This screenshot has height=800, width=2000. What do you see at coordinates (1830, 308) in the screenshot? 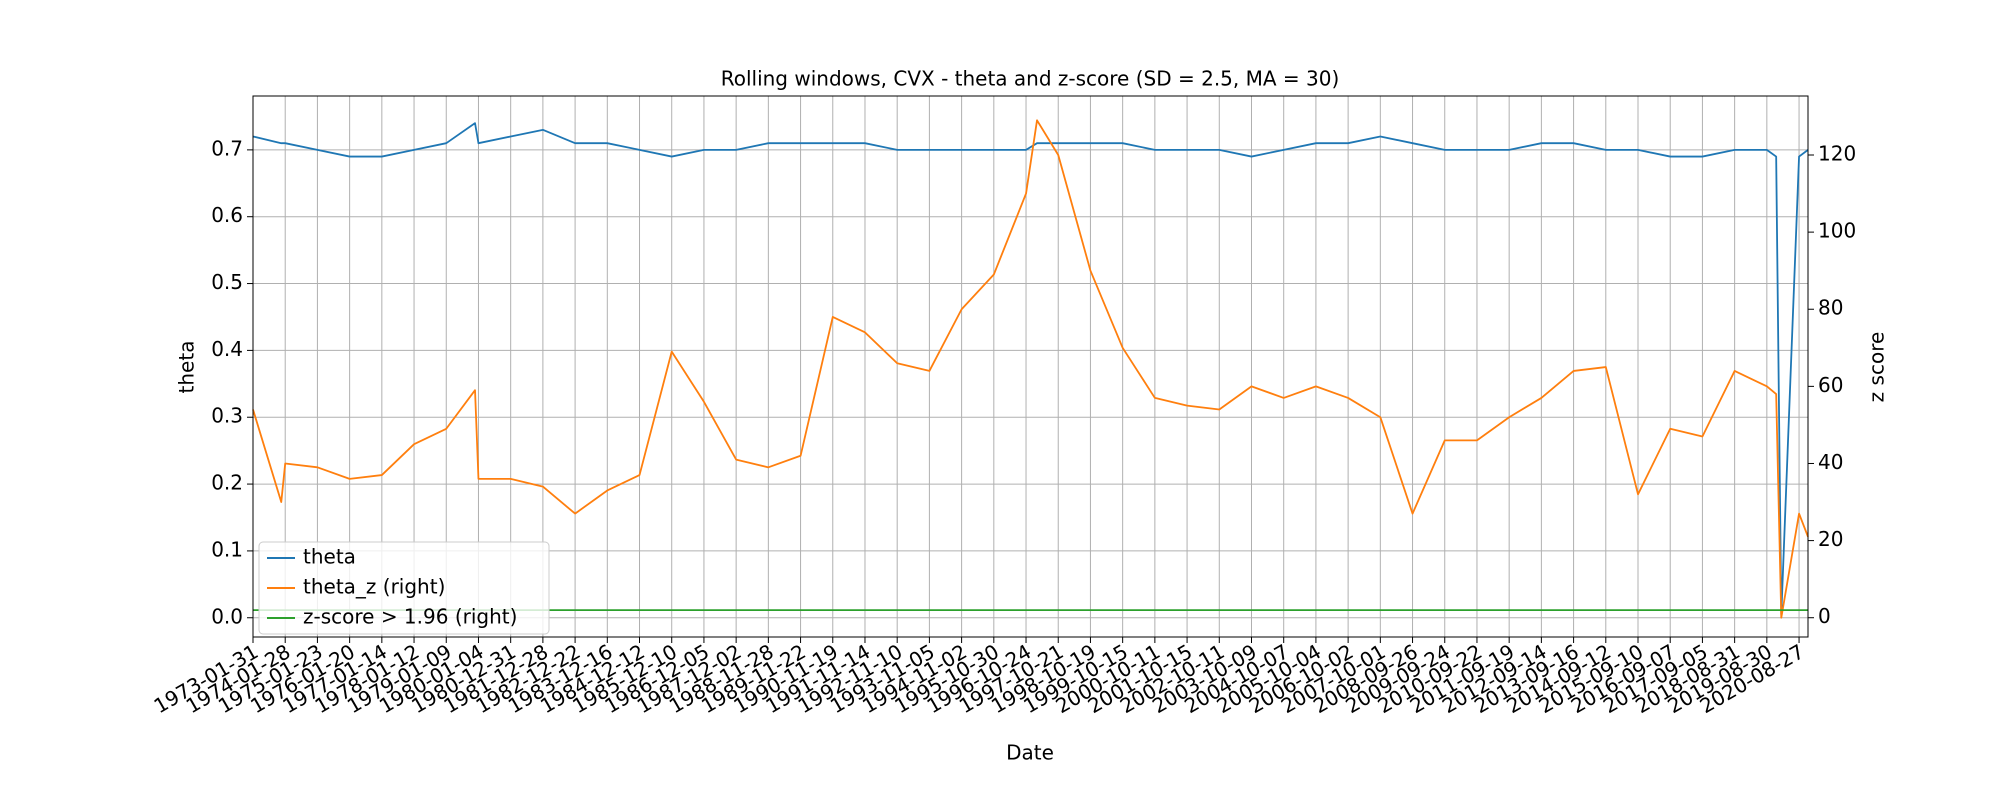
I see `y2-tick-label: 80` at bounding box center [1830, 308].